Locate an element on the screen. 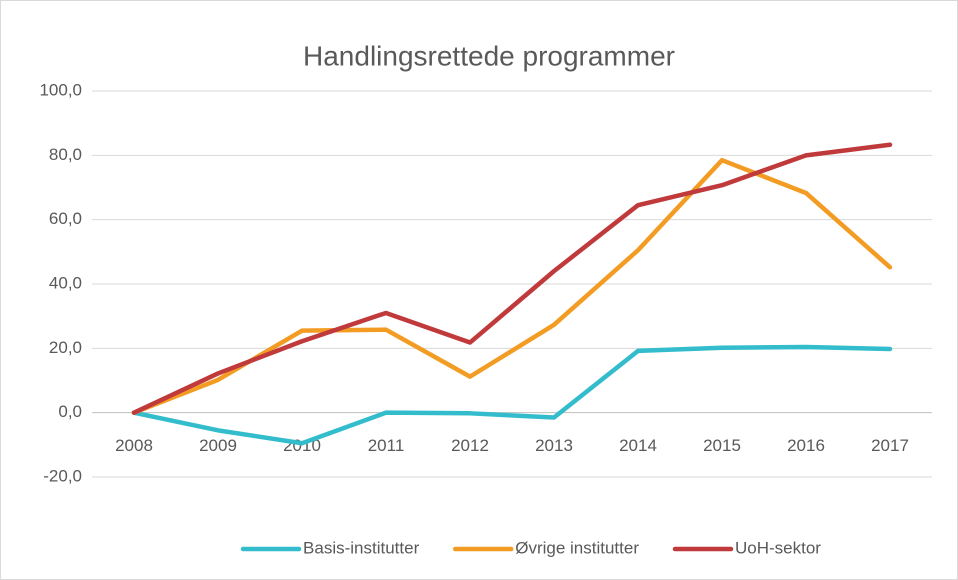 This screenshot has width=958, height=580. y-tick-label: -20,0 is located at coordinates (62, 475).